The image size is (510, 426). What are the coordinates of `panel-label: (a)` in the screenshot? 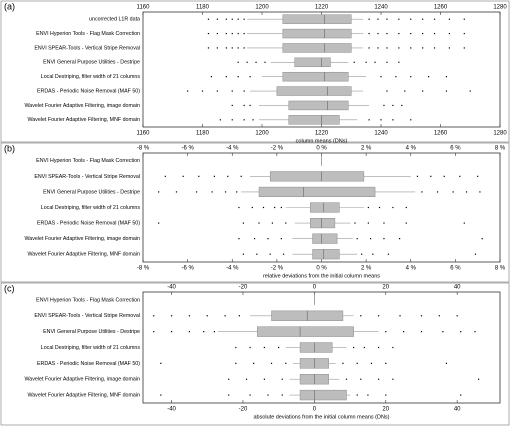 It's located at (9, 6).